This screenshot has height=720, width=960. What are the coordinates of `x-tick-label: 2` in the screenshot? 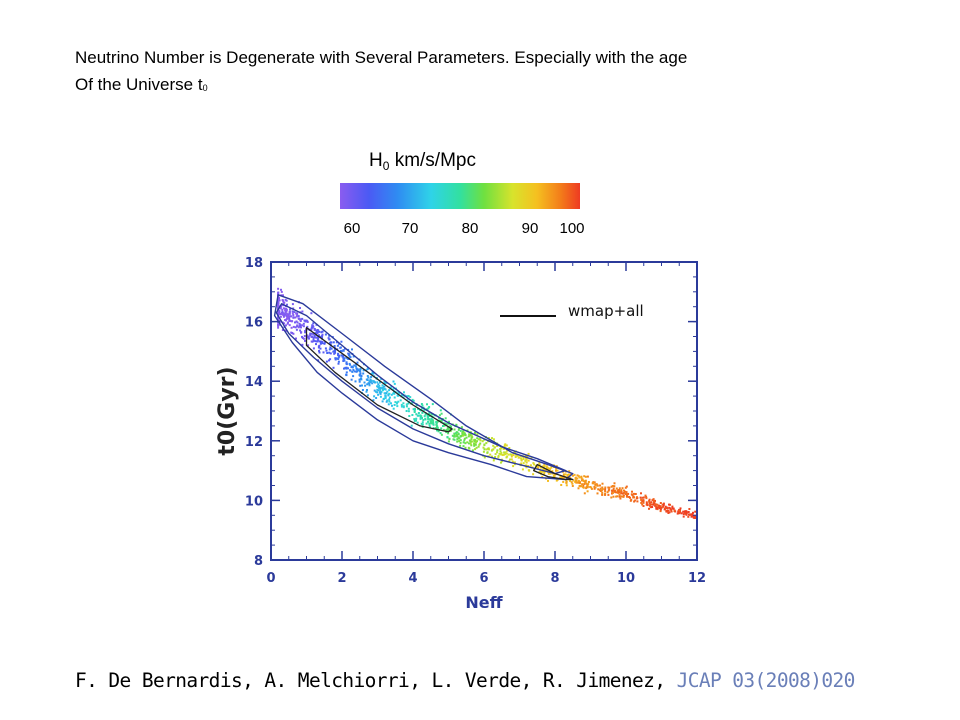 It's located at (341, 578).